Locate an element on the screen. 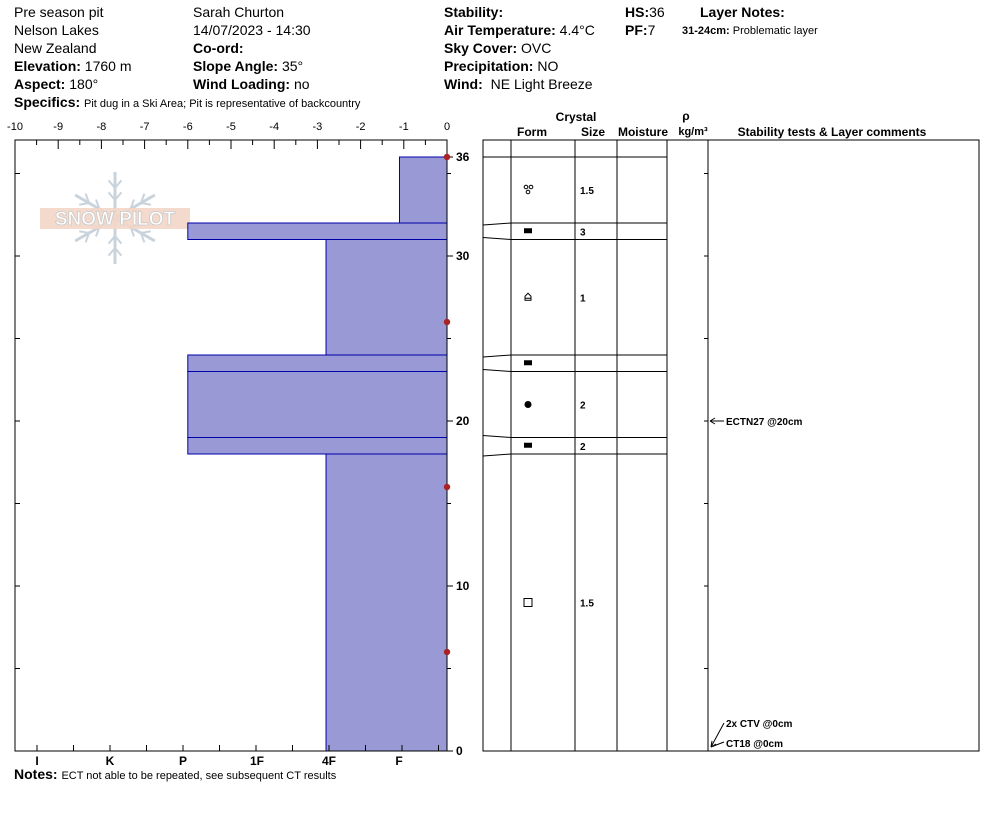  pit-name: Pre season pit is located at coordinates (59, 12).